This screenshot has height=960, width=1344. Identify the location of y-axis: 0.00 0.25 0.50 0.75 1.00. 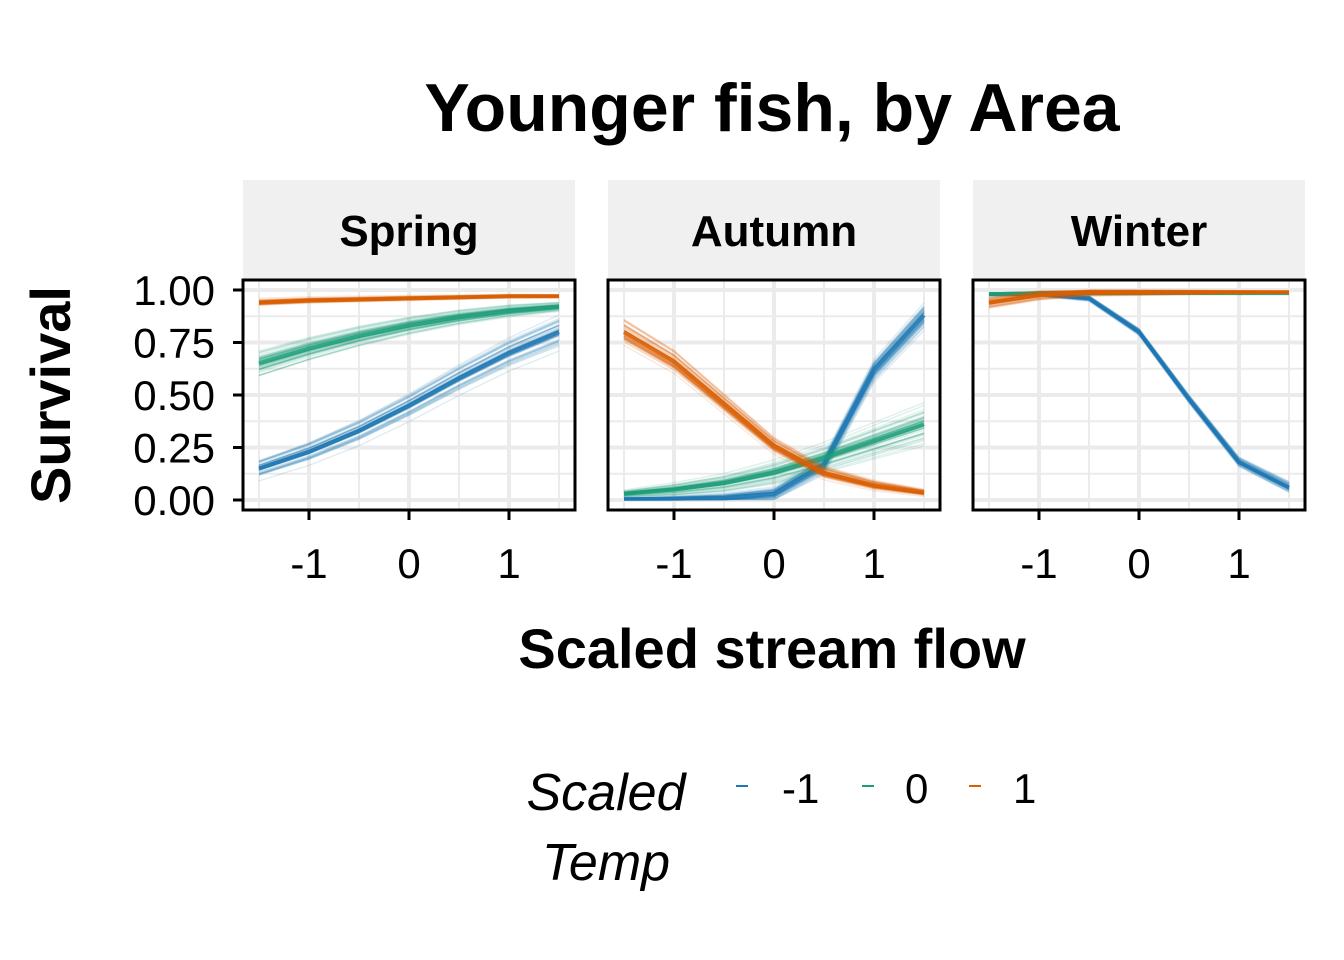
(188, 395).